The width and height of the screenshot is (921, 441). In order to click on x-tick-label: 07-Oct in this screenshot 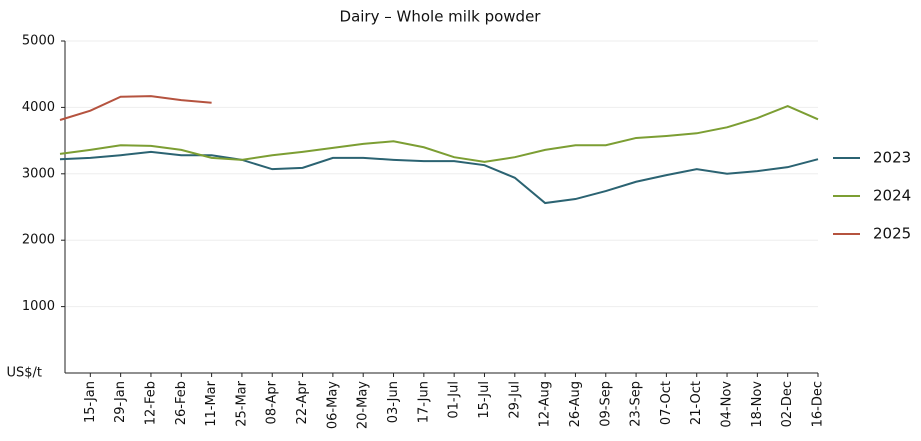, I will do `click(666, 403)`.